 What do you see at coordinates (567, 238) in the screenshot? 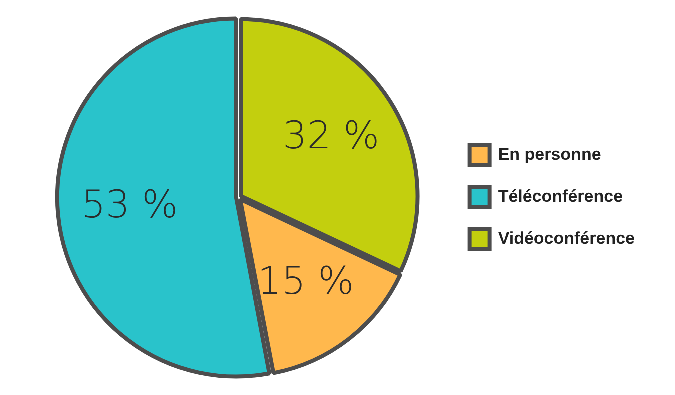
I see `legend-label: Vidéoconférence` at bounding box center [567, 238].